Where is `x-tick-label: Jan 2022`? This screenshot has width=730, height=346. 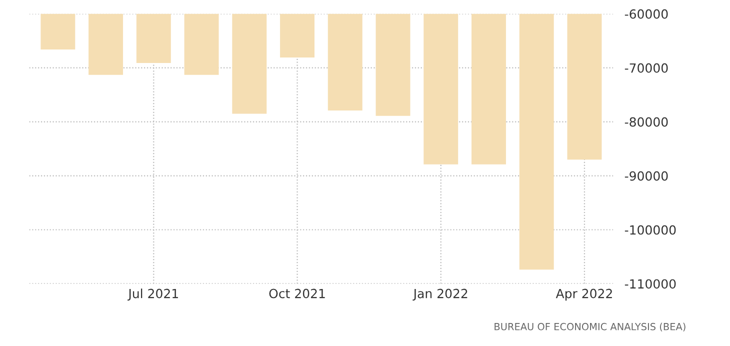 x-tick-label: Jan 2022 is located at coordinates (440, 294).